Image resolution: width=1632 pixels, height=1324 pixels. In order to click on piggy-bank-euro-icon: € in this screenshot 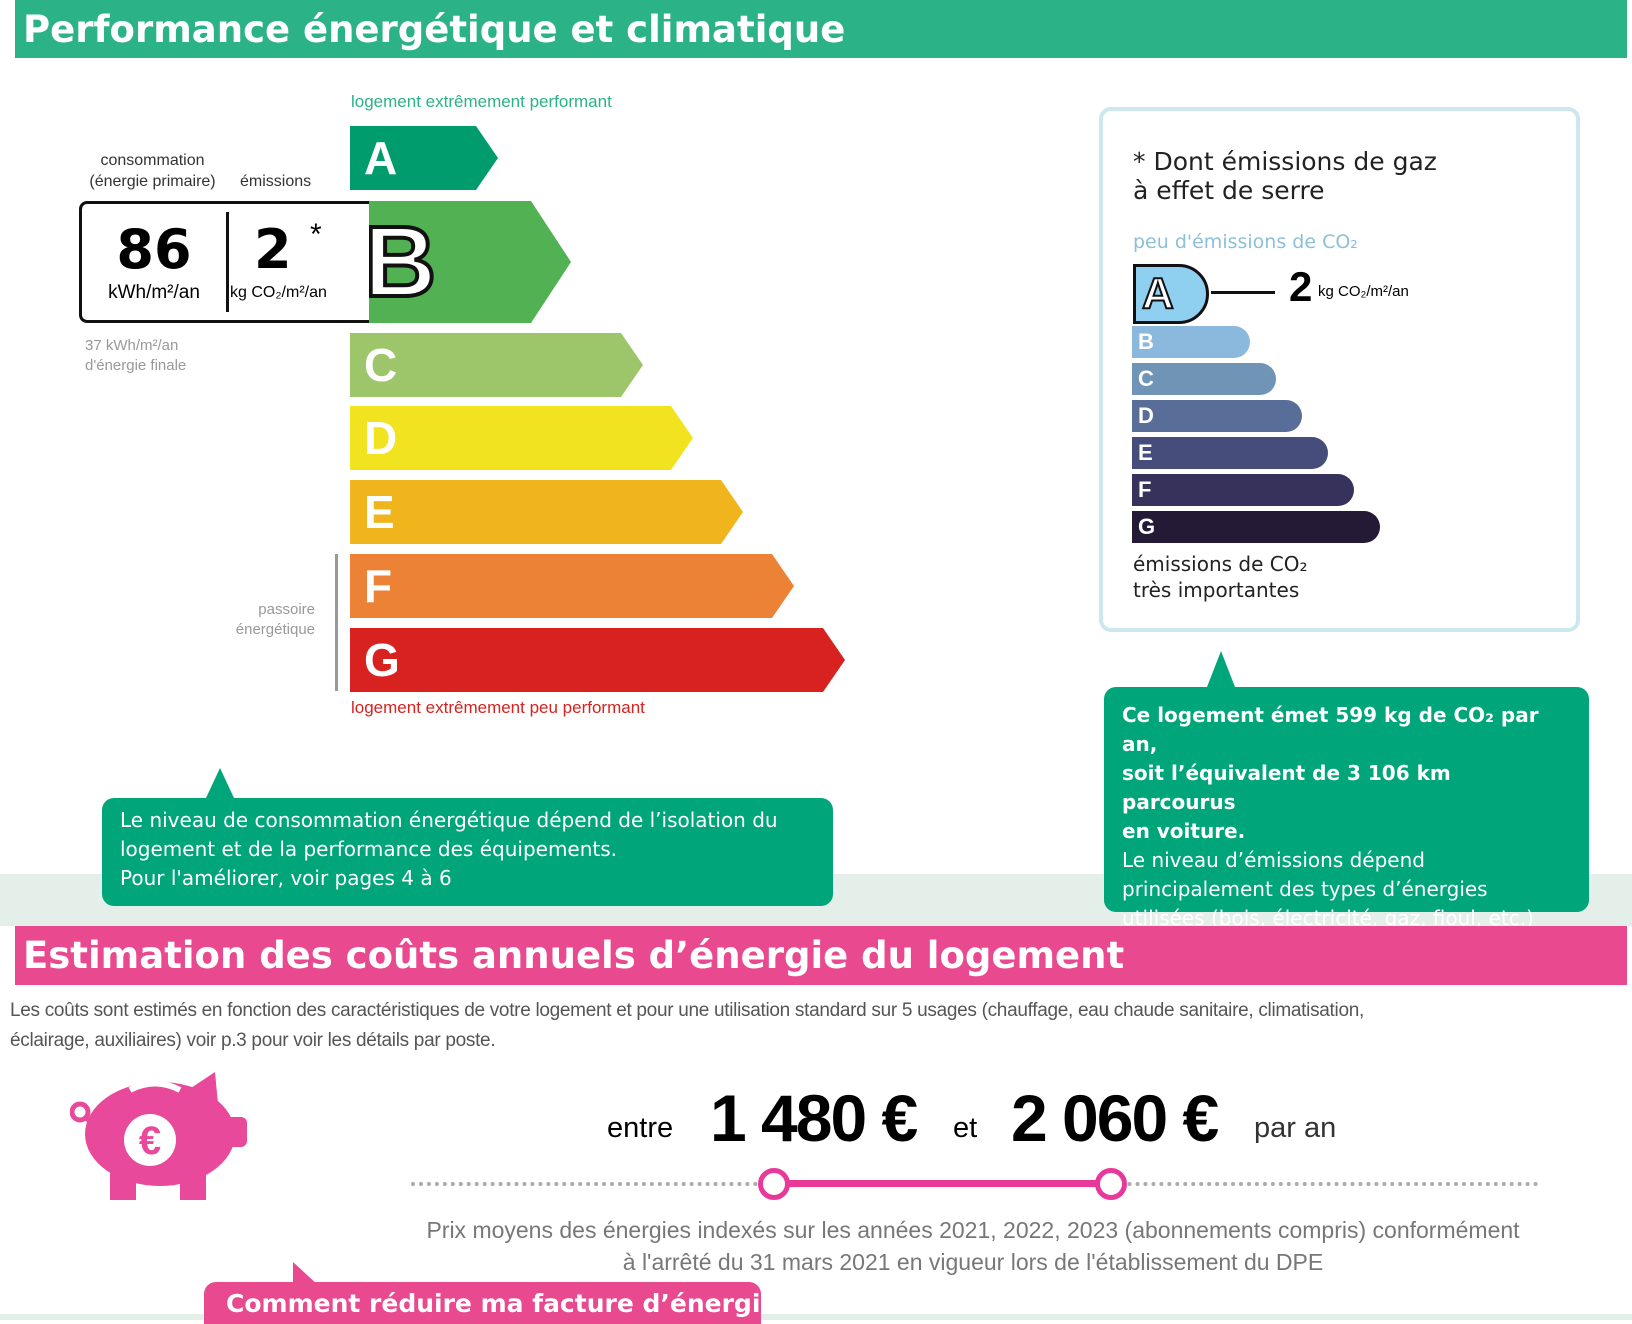, I will do `click(158, 1136)`.